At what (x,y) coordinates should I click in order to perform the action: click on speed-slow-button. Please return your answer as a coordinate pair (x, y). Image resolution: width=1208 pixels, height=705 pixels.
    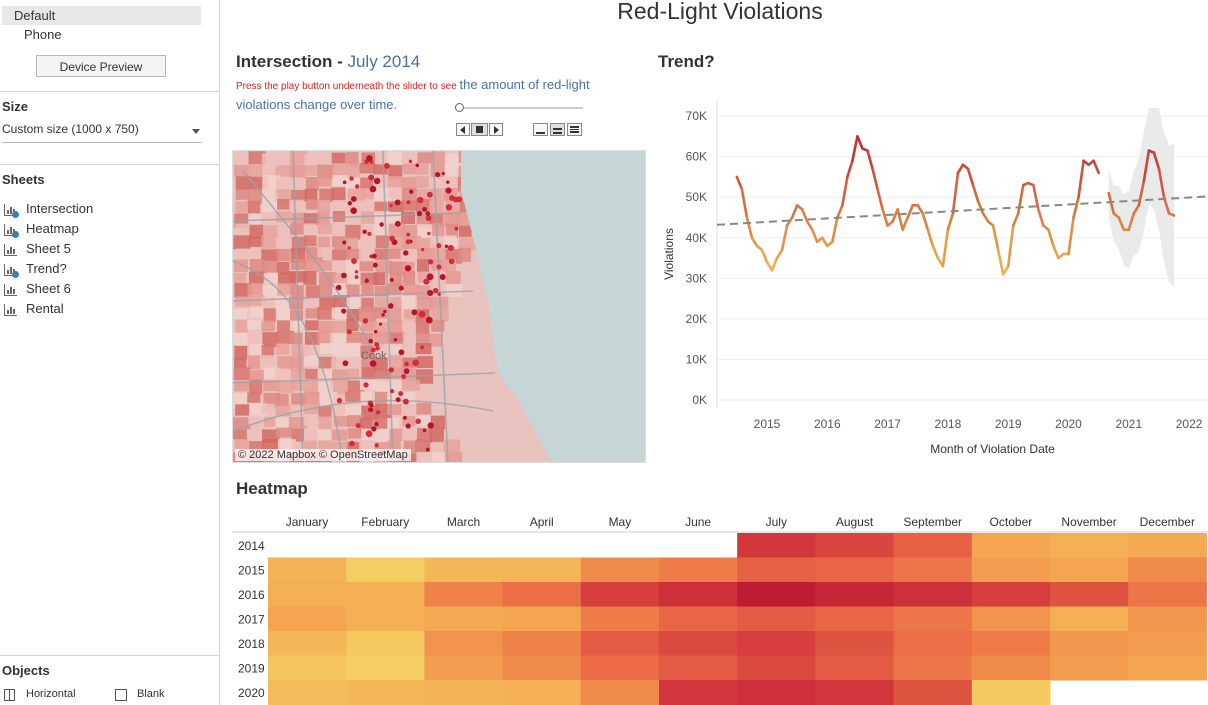
    Looking at the image, I should click on (540, 129).